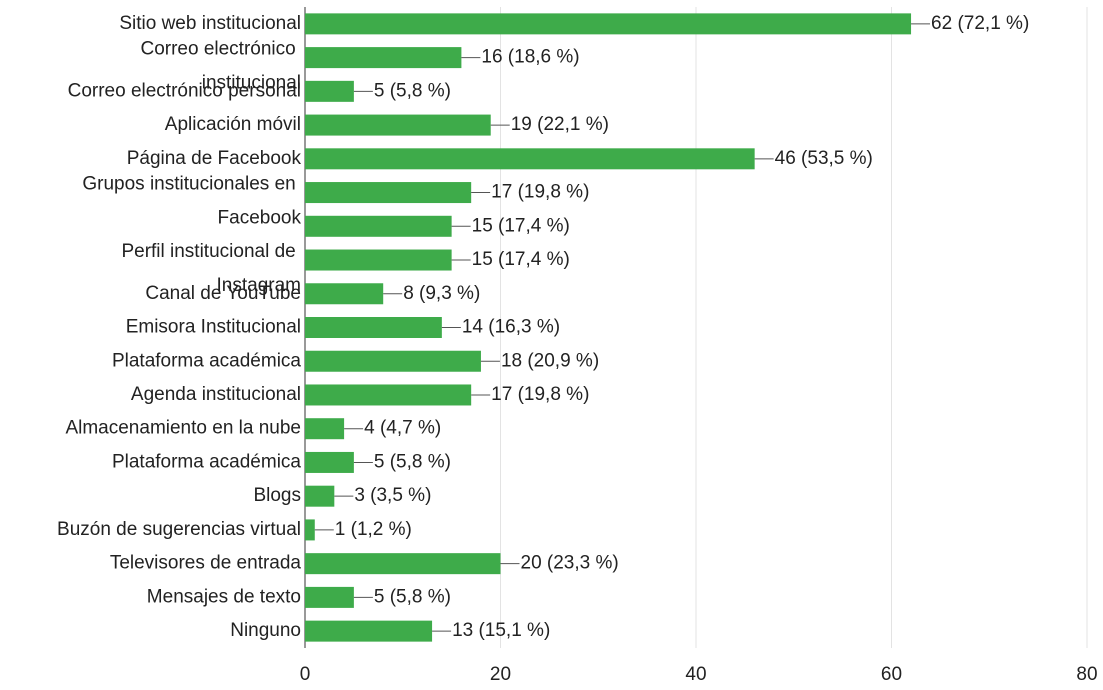  Describe the element at coordinates (184, 90) in the screenshot. I see `y-tick-label: Correo electrónico personal` at that location.